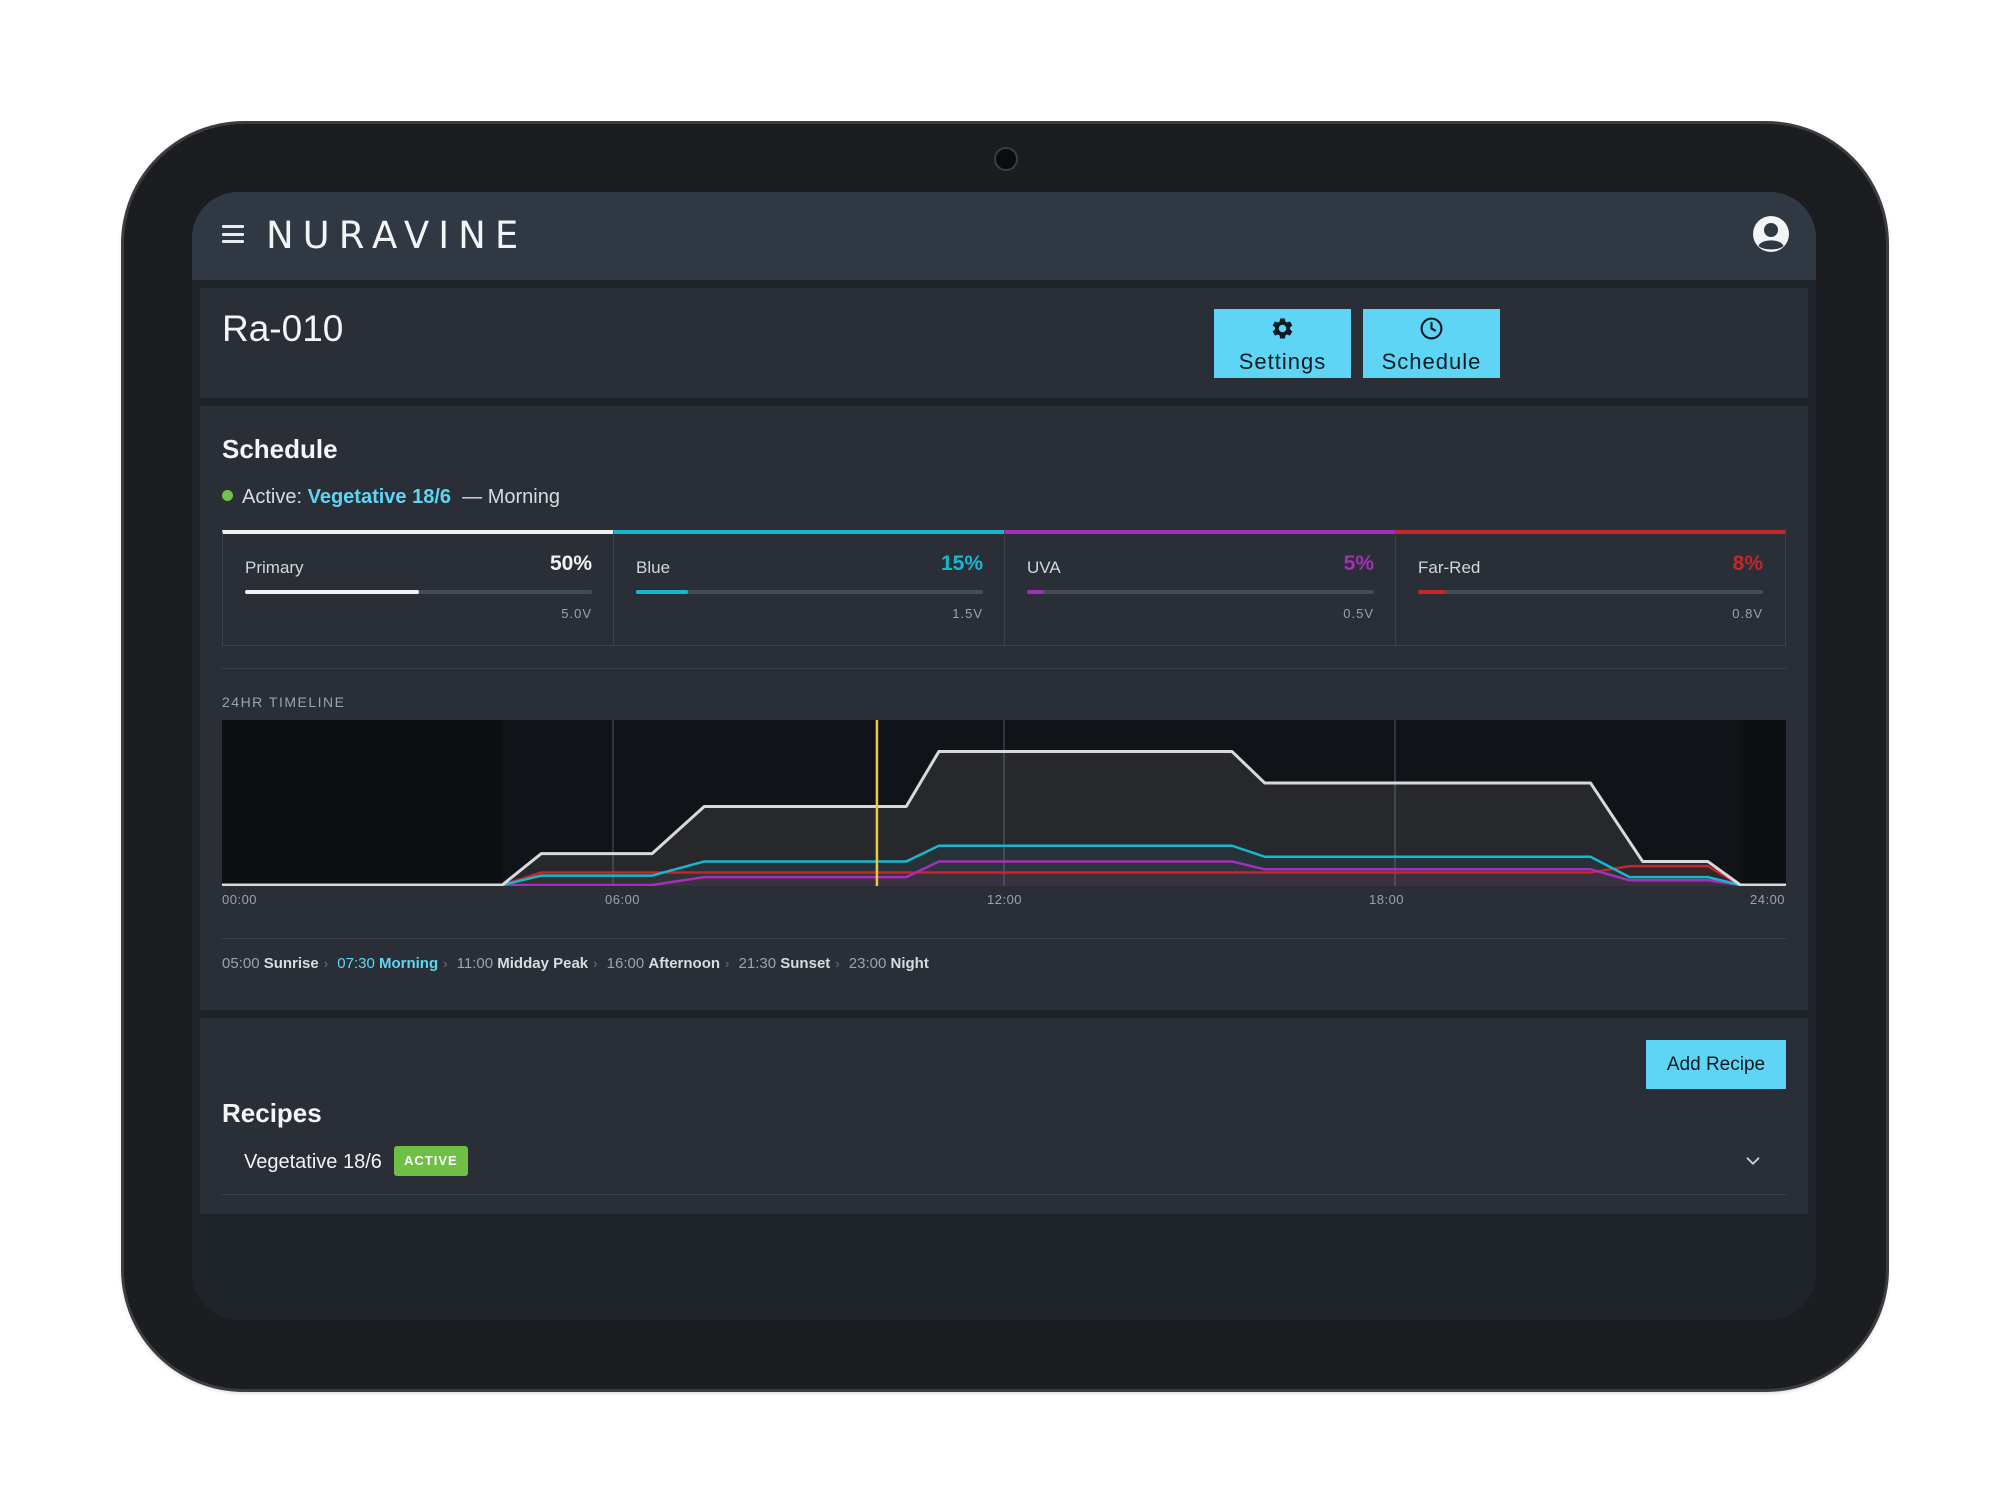  Describe the element at coordinates (1771, 234) in the screenshot. I see `account-avatar-icon` at that location.